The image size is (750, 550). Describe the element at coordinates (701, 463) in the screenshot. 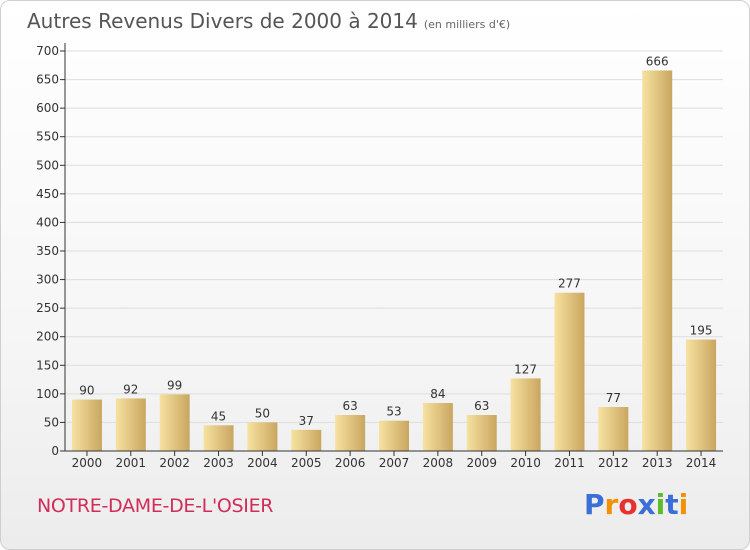

I see `x-tick-label-2014: 2014` at that location.